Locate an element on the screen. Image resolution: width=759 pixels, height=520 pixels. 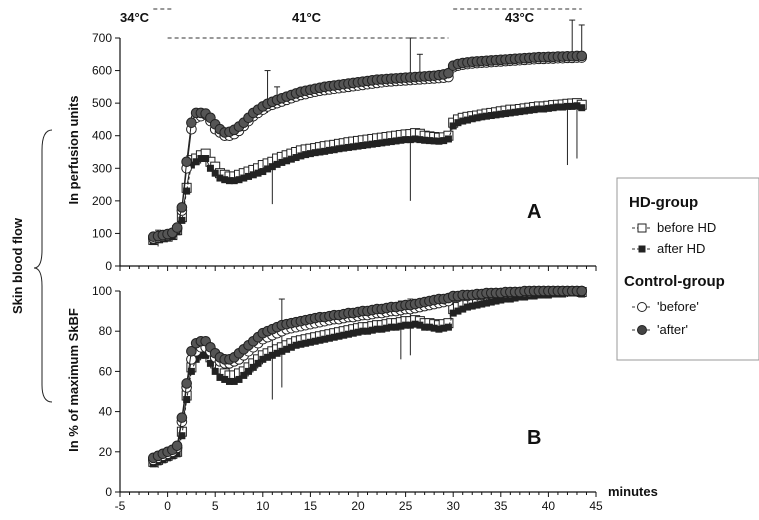
y-axis-label-b: In % of maximum SkBF is located at coordinates (73, 380).